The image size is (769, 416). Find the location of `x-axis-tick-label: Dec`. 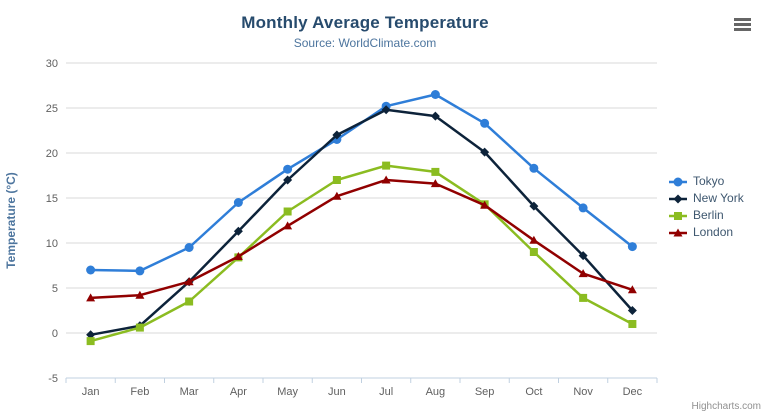

x-axis-tick-label: Dec is located at coordinates (633, 392).